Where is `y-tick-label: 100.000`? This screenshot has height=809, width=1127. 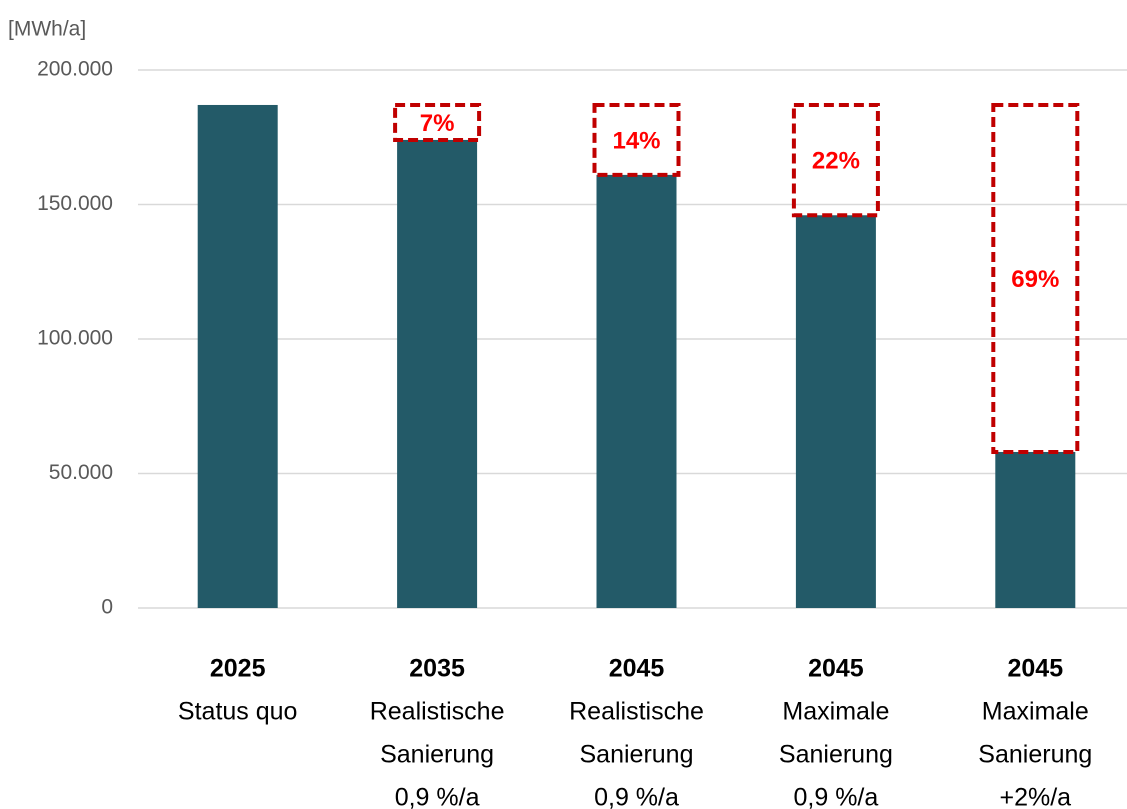
y-tick-label: 100.000 is located at coordinates (75, 338).